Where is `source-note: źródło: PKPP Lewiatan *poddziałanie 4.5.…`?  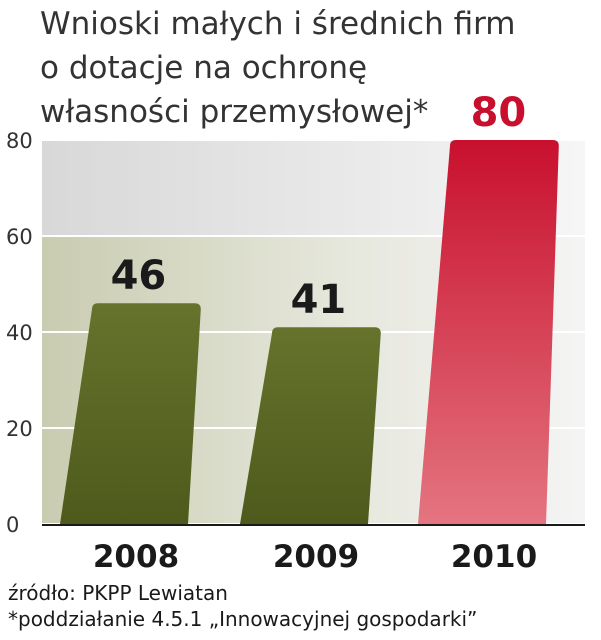 source-note: źródło: PKPP Lewiatan *poddziałanie 4.5.… is located at coordinates (242, 606).